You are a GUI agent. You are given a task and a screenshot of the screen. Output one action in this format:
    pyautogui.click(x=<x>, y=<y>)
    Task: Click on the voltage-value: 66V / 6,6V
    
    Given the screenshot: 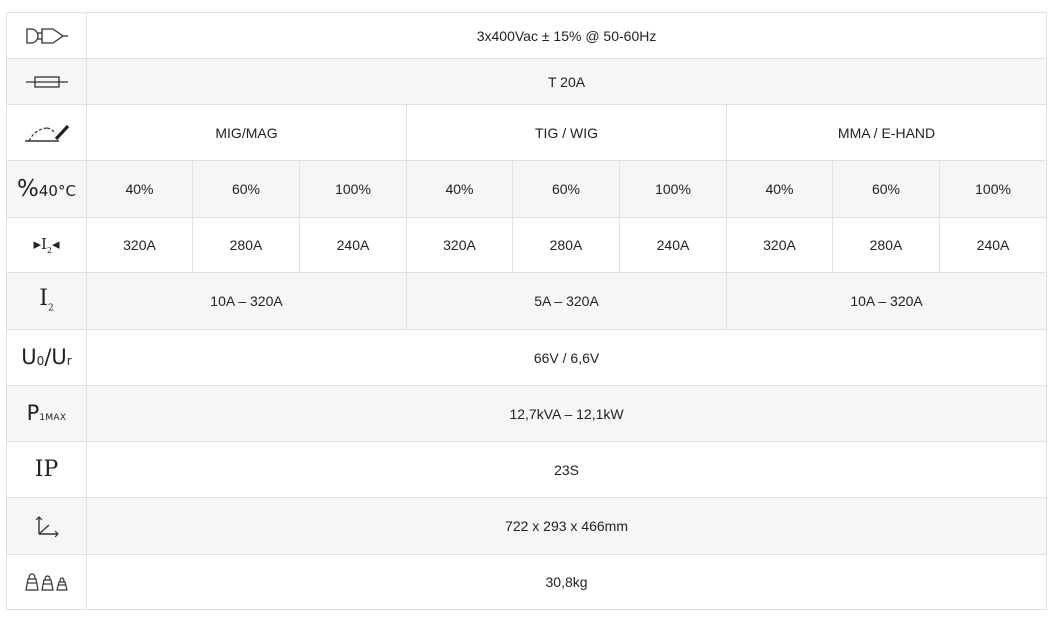 What is the action you would take?
    pyautogui.click(x=566, y=357)
    